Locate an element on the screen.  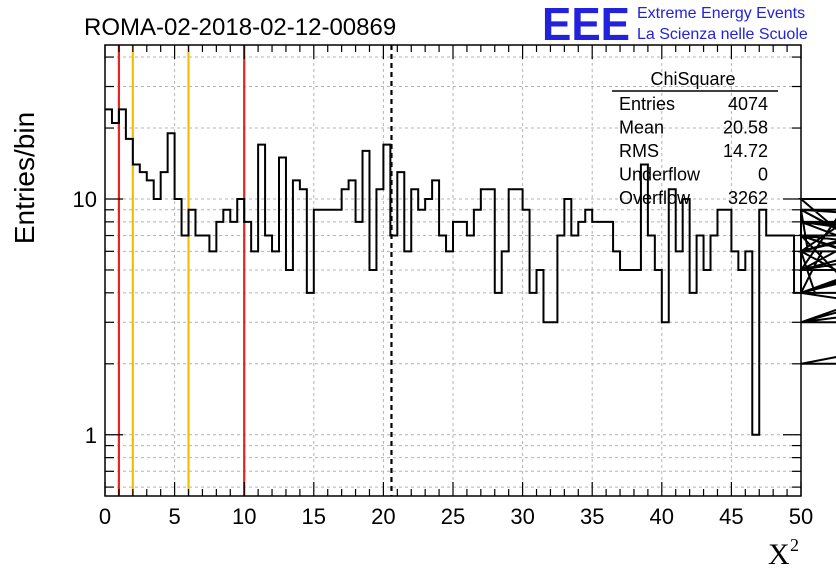
logo-line2: La Scienza nelle Scuole is located at coordinates (722, 34).